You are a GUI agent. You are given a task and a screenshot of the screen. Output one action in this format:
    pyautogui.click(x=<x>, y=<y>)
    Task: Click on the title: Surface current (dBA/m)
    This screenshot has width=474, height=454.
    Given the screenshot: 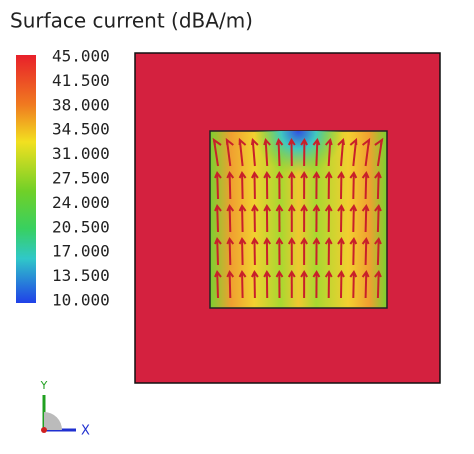 What is the action you would take?
    pyautogui.click(x=131, y=21)
    